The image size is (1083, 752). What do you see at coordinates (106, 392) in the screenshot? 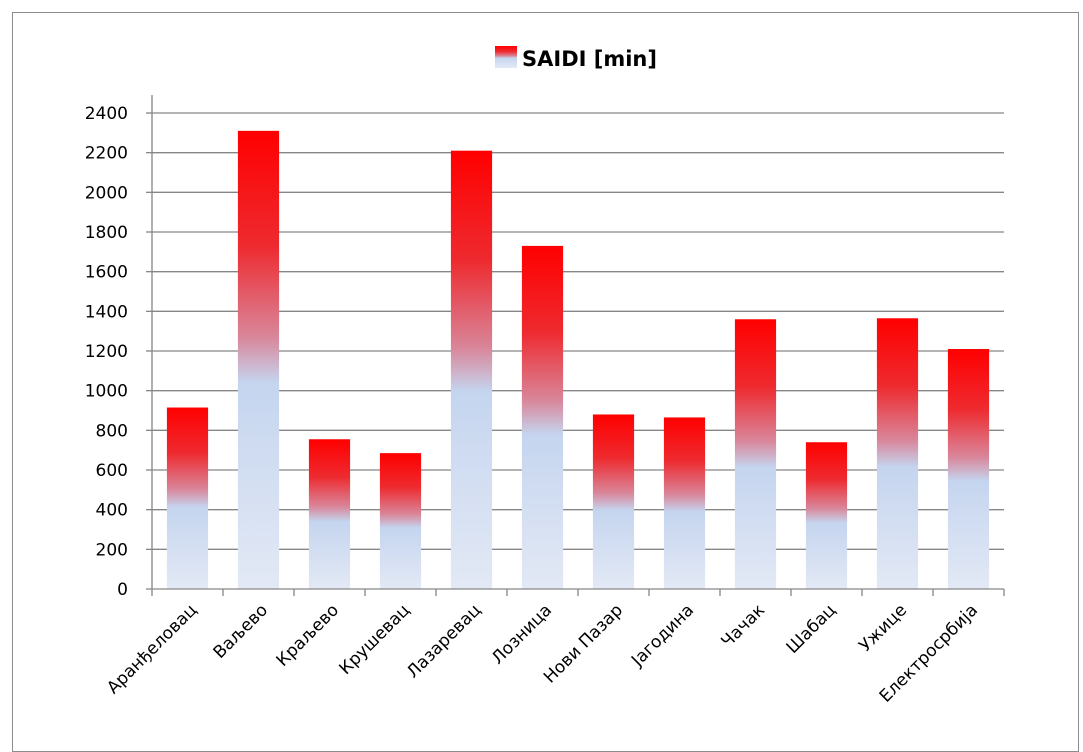
I see `y-tick-label: 1000` at bounding box center [106, 392].